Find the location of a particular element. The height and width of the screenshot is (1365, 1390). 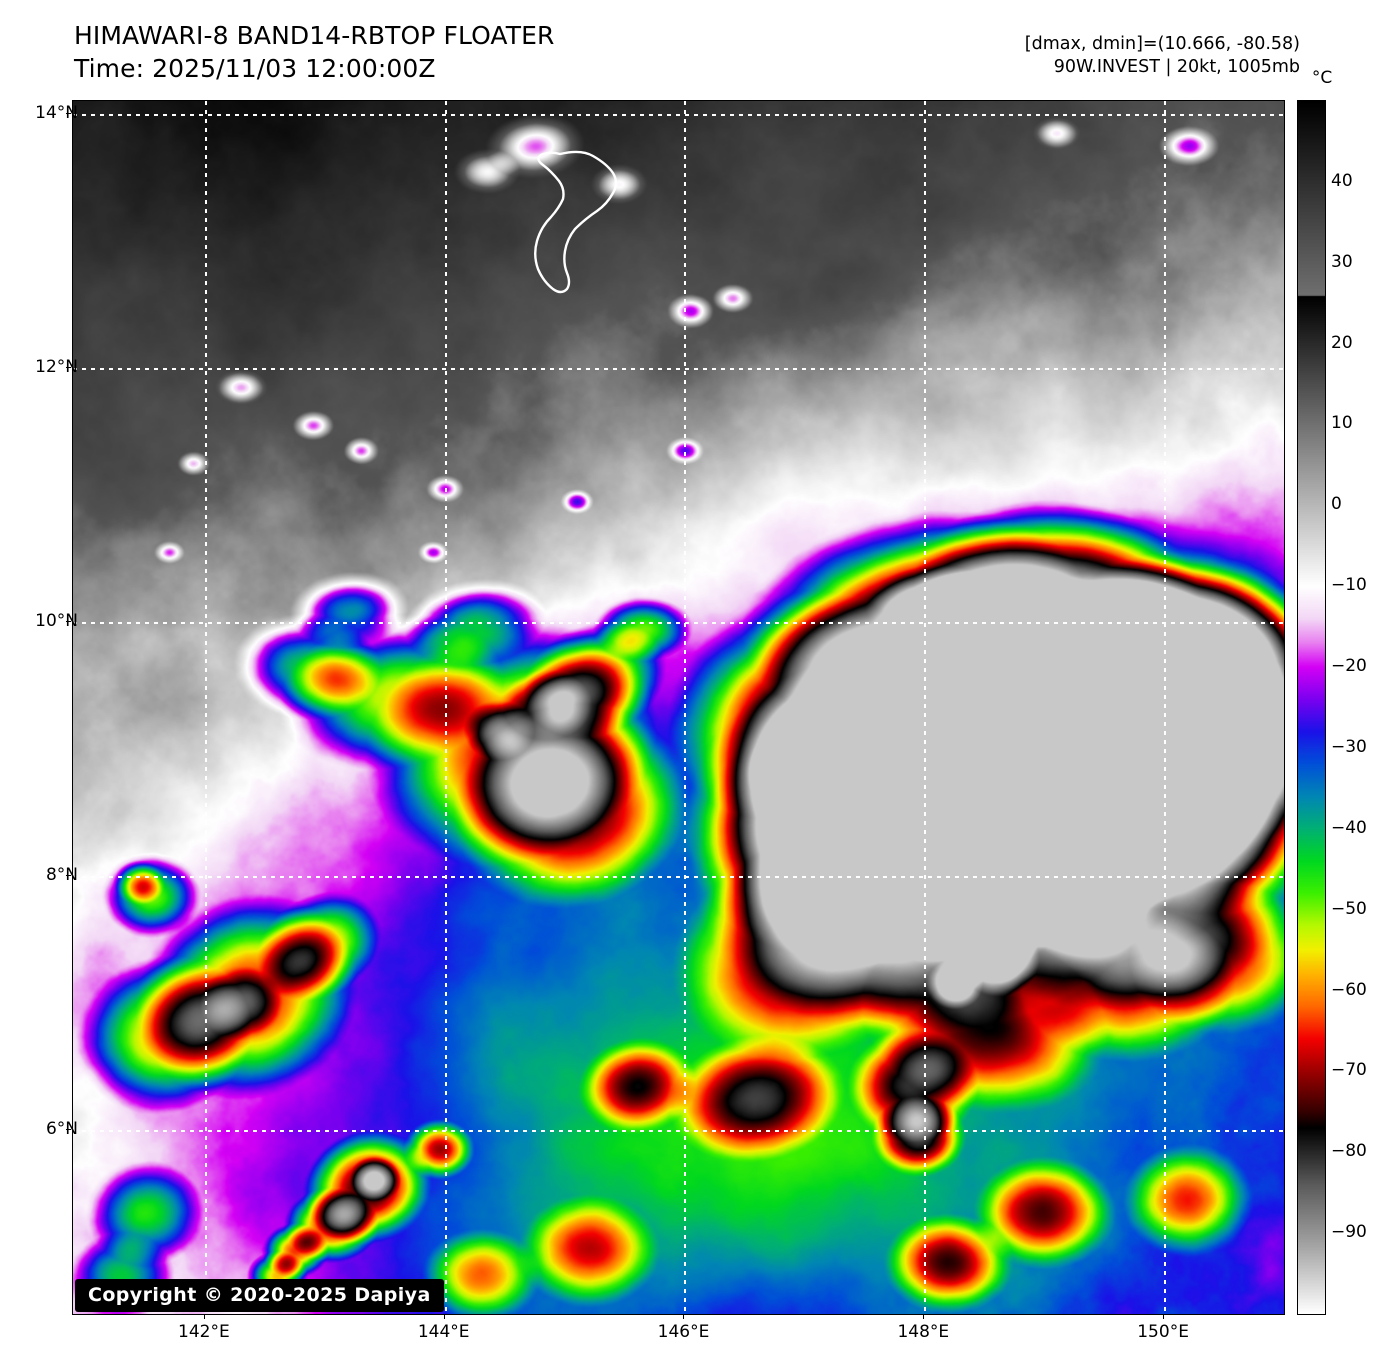

colorbar-tick-label: 20 is located at coordinates (1342, 342).